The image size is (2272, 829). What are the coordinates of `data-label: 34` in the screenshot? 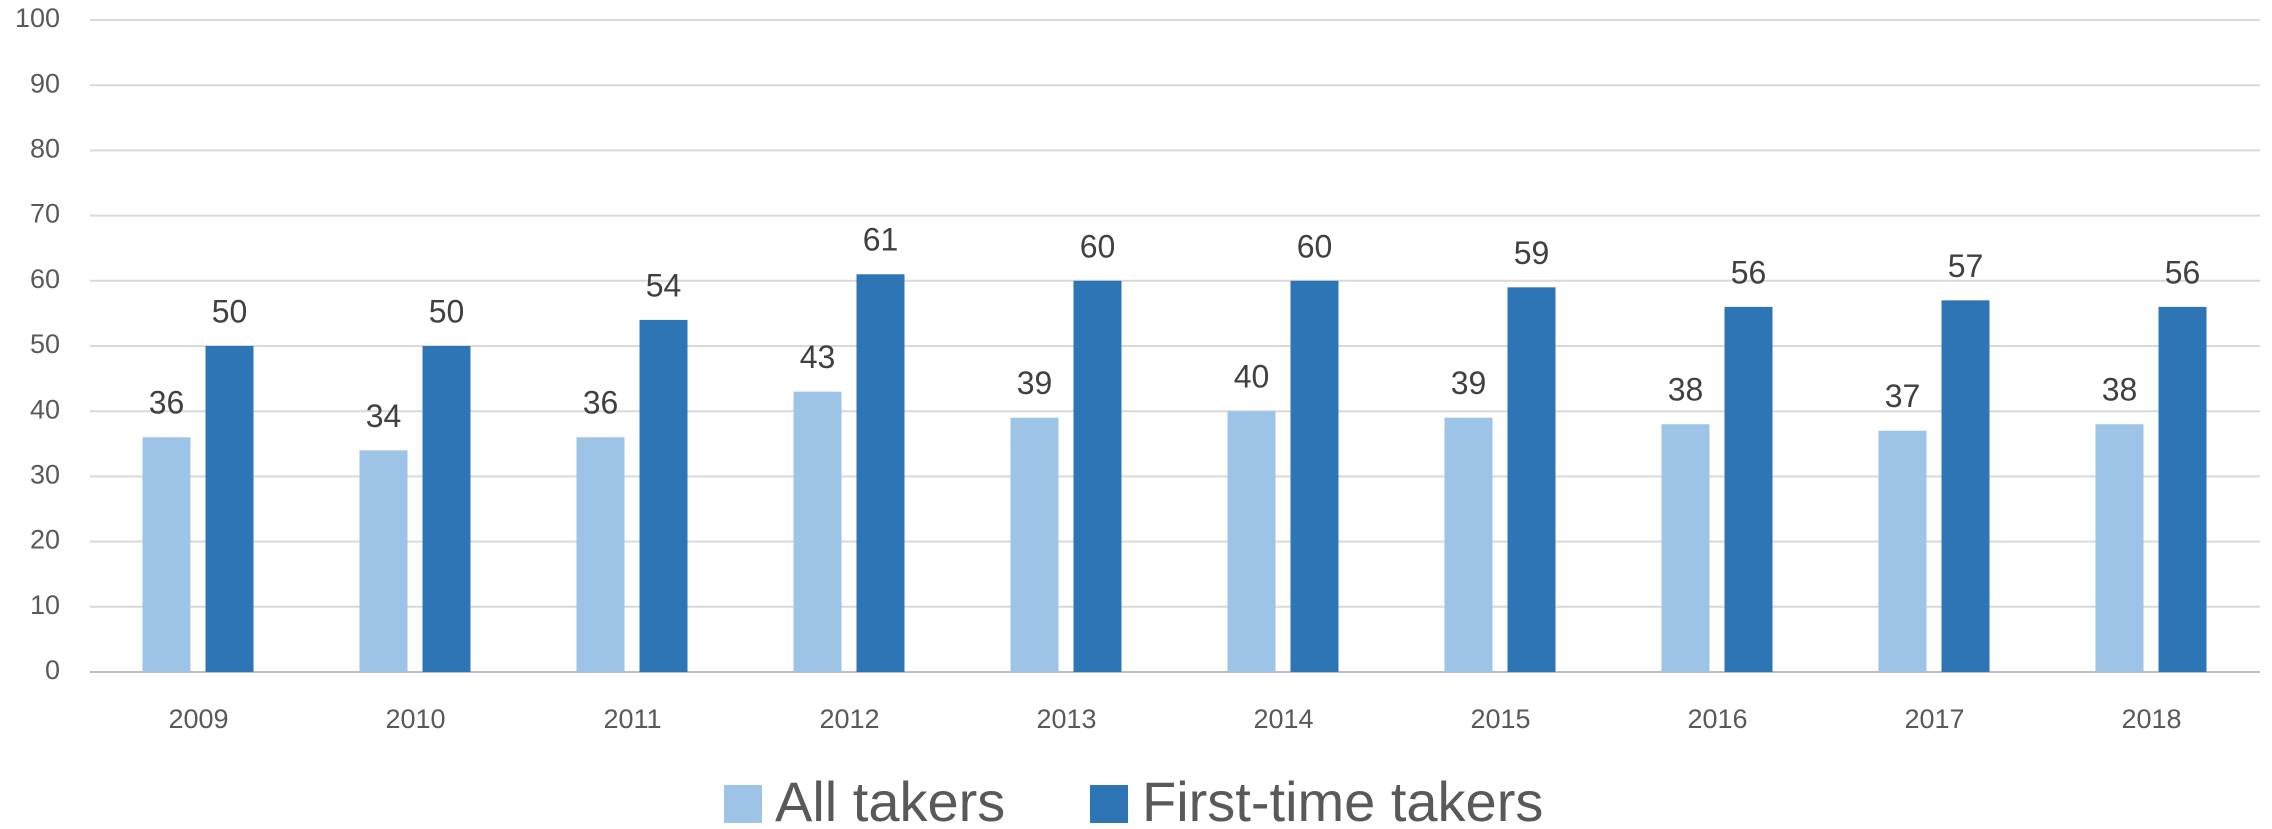 It's located at (384, 416).